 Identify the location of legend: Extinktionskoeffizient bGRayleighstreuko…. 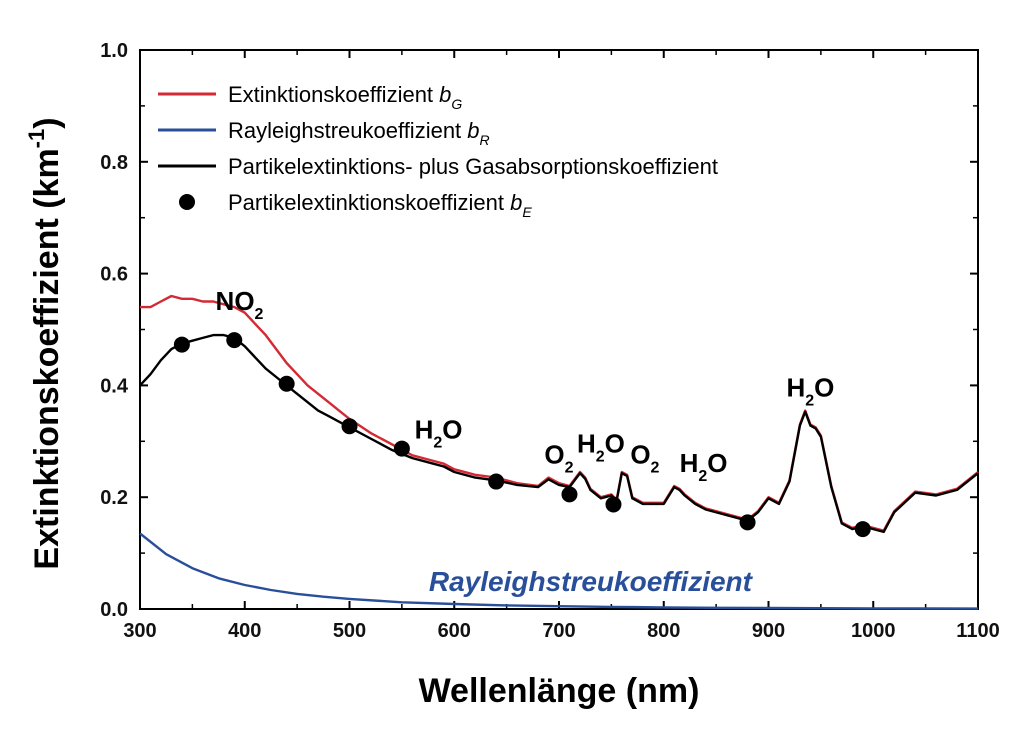
(438, 151).